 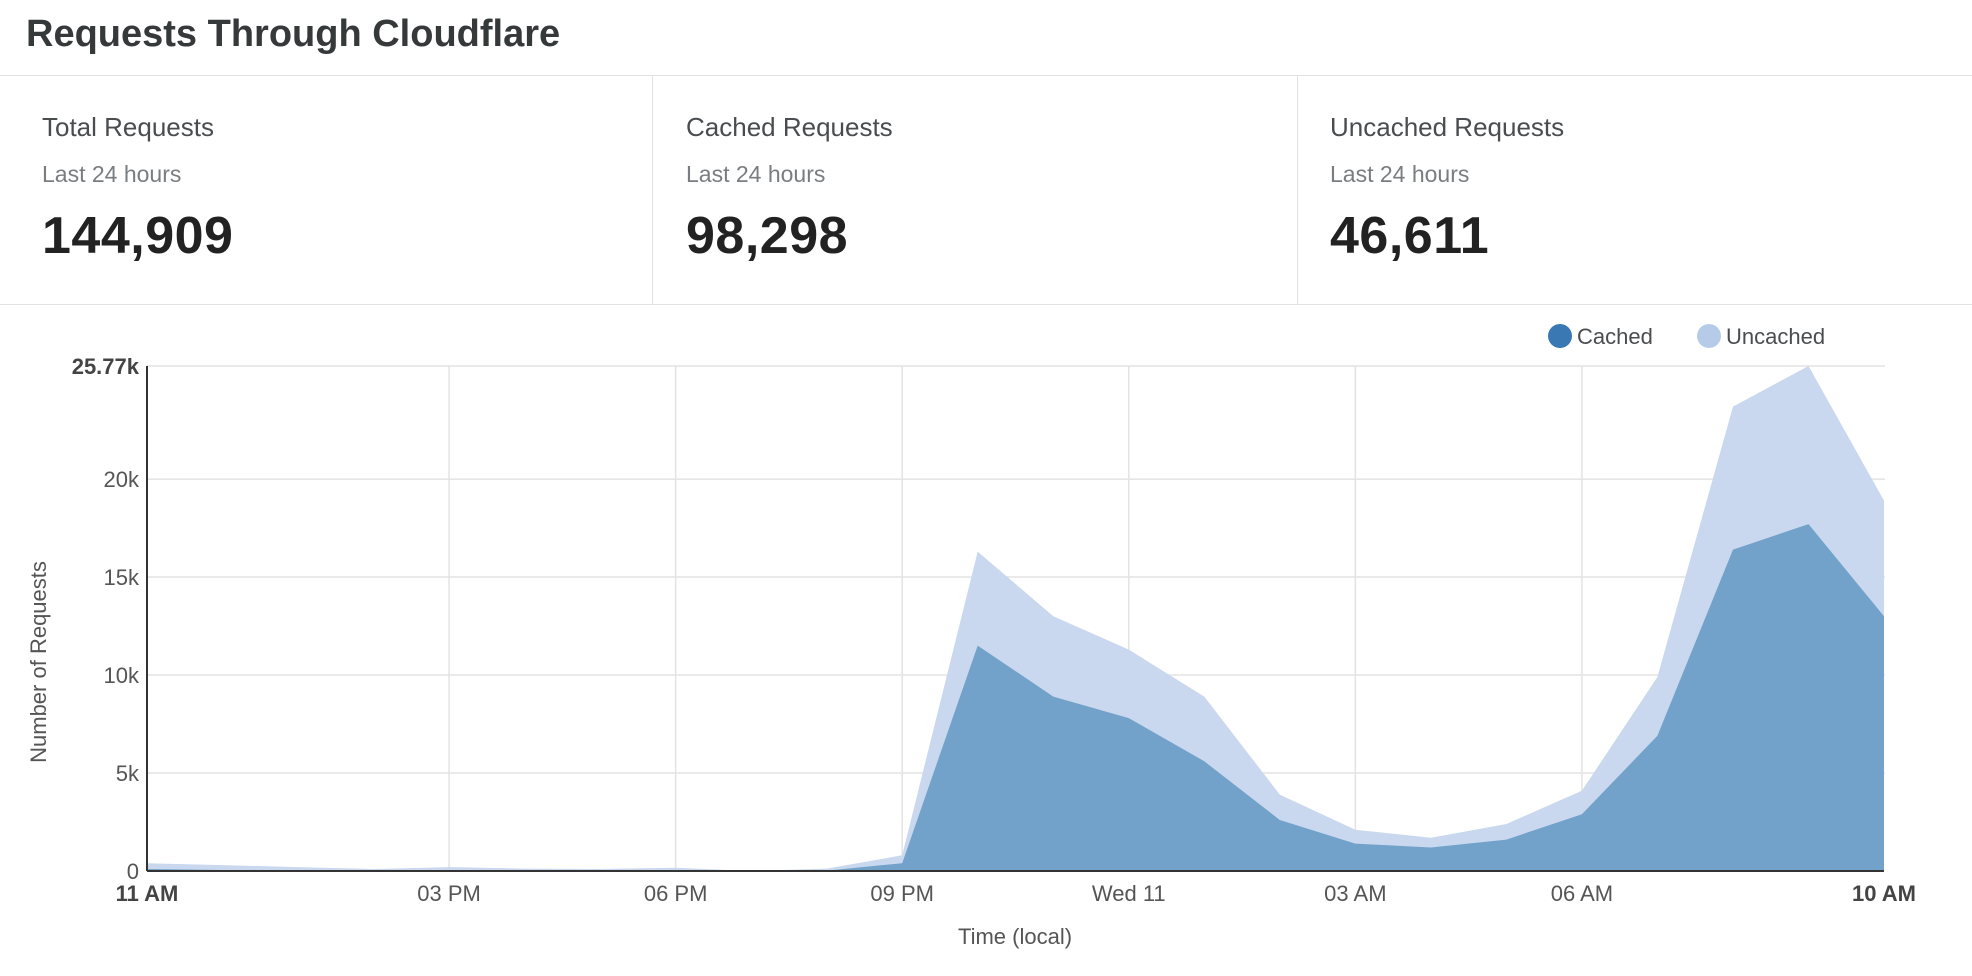 I want to click on stat-label: Cached Requests, so click(x=789, y=127).